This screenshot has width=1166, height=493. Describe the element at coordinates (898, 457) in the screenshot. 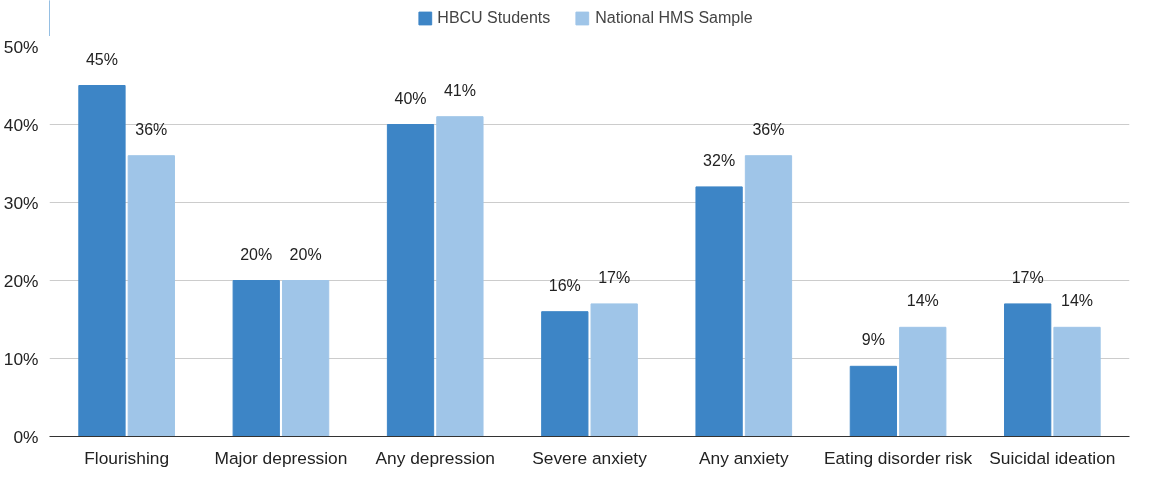

I see `x-tick-label: Eating disorder risk` at that location.